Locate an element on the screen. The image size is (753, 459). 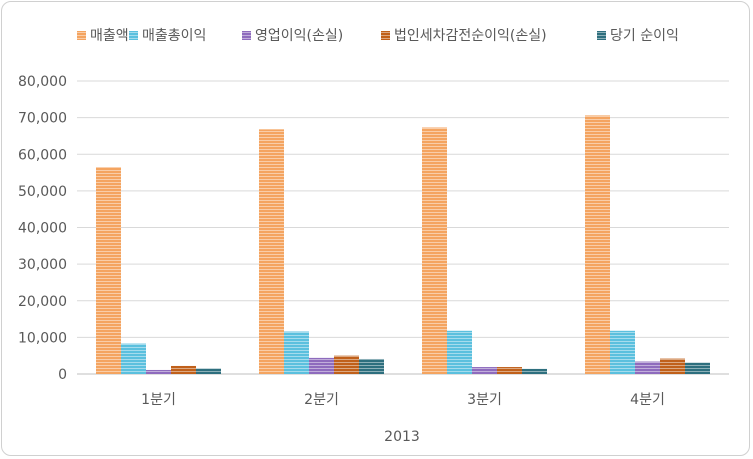
y-tick-label: 80,000 is located at coordinates (42, 82).